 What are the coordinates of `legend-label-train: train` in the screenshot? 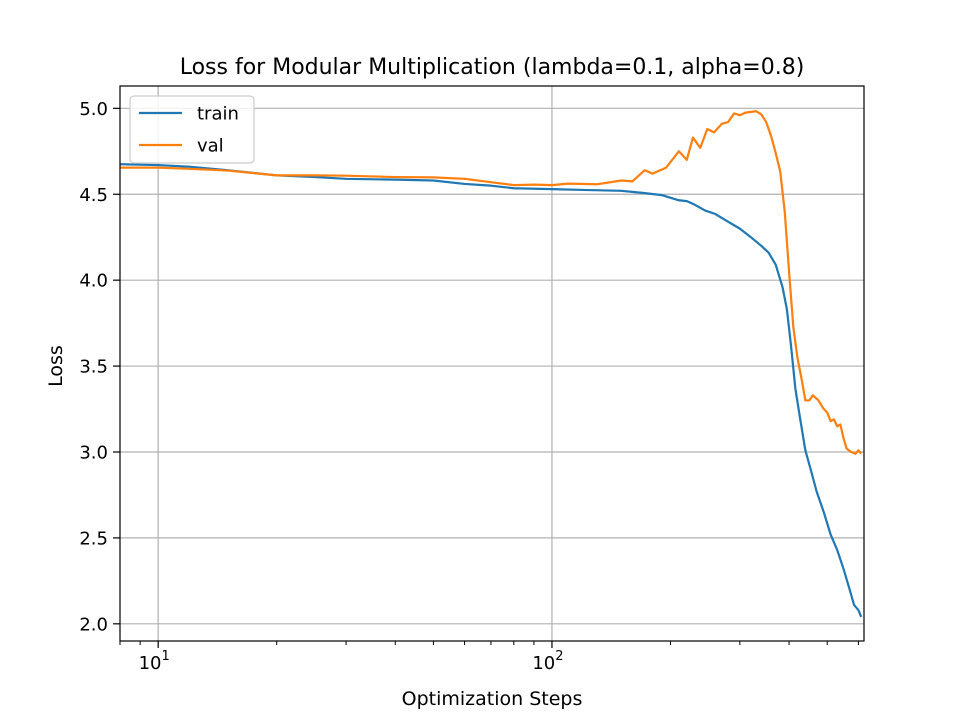 It's located at (218, 114).